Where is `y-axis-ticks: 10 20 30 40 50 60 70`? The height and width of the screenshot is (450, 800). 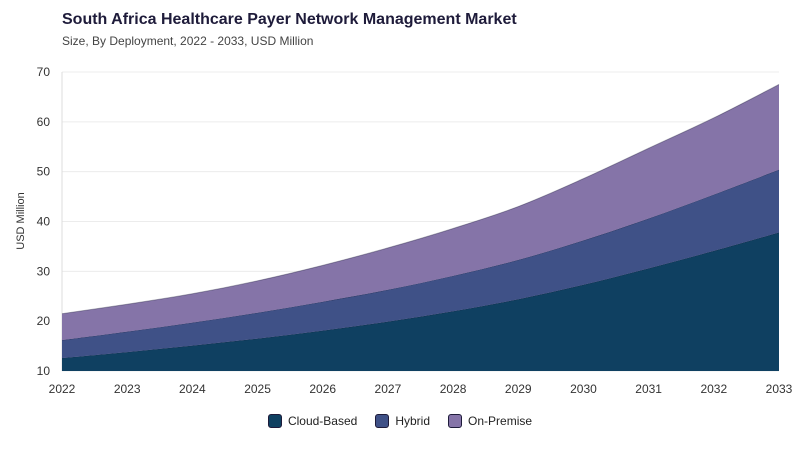
y-axis-ticks: 10 20 30 40 50 60 70 is located at coordinates (44, 221).